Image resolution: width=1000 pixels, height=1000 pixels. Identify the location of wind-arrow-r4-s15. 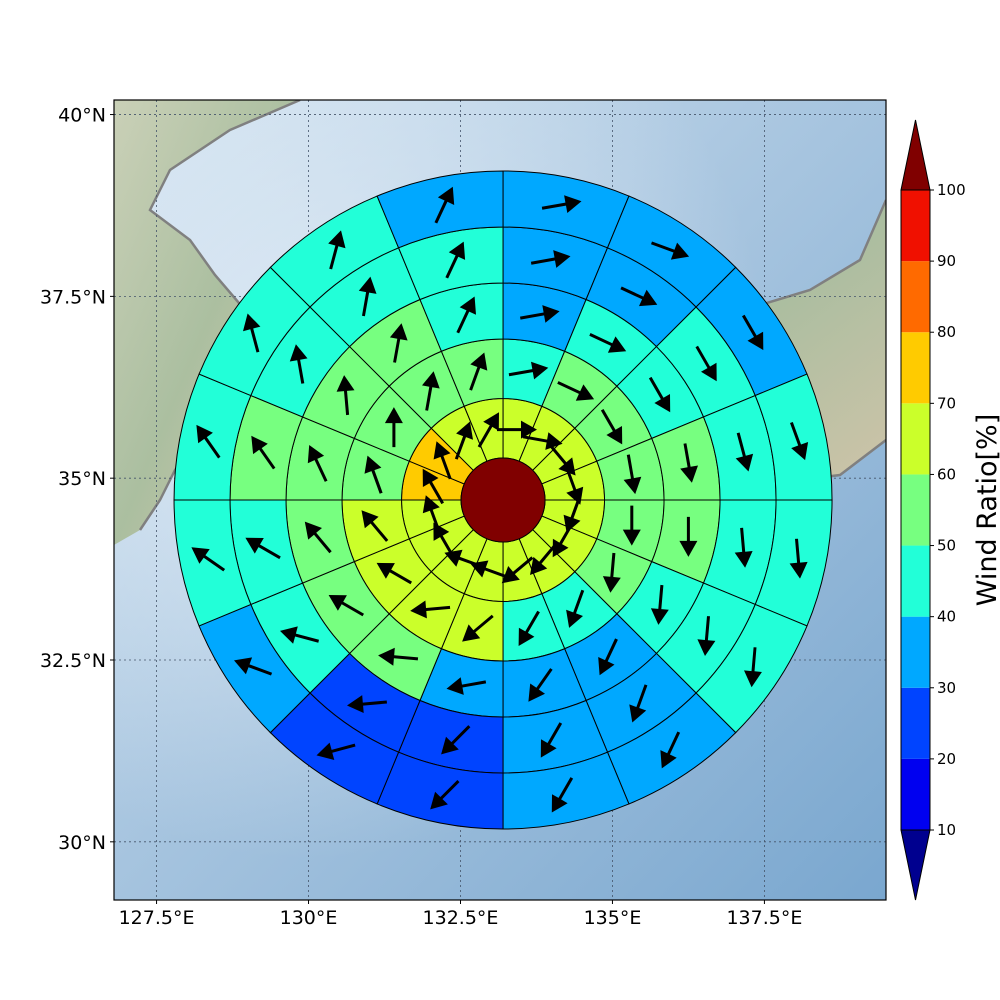
(455, 260).